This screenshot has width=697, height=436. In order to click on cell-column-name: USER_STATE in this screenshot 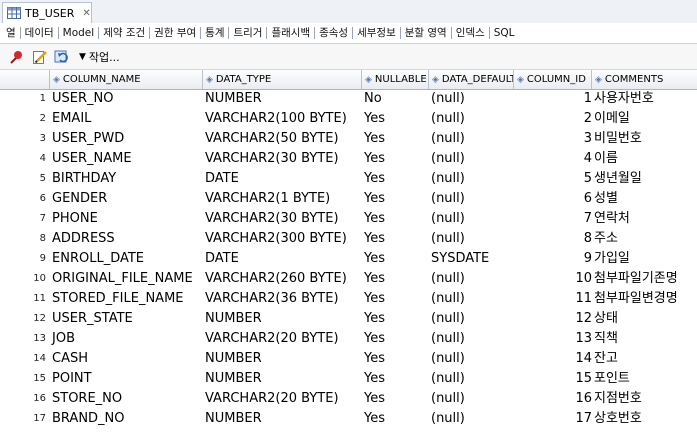, I will do `click(92, 318)`.